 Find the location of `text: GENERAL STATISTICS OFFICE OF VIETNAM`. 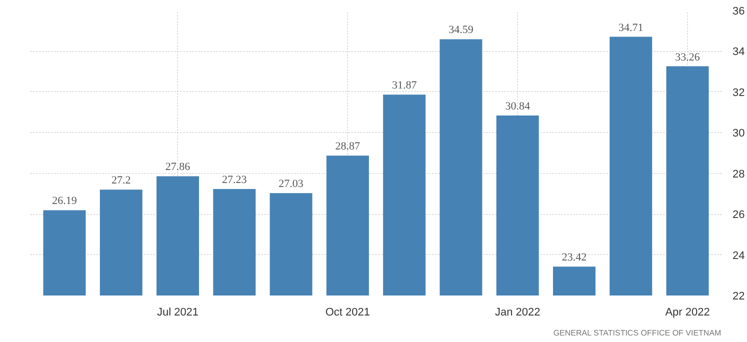

text: GENERAL STATISTICS OFFICE OF VIETNAM is located at coordinates (637, 333).